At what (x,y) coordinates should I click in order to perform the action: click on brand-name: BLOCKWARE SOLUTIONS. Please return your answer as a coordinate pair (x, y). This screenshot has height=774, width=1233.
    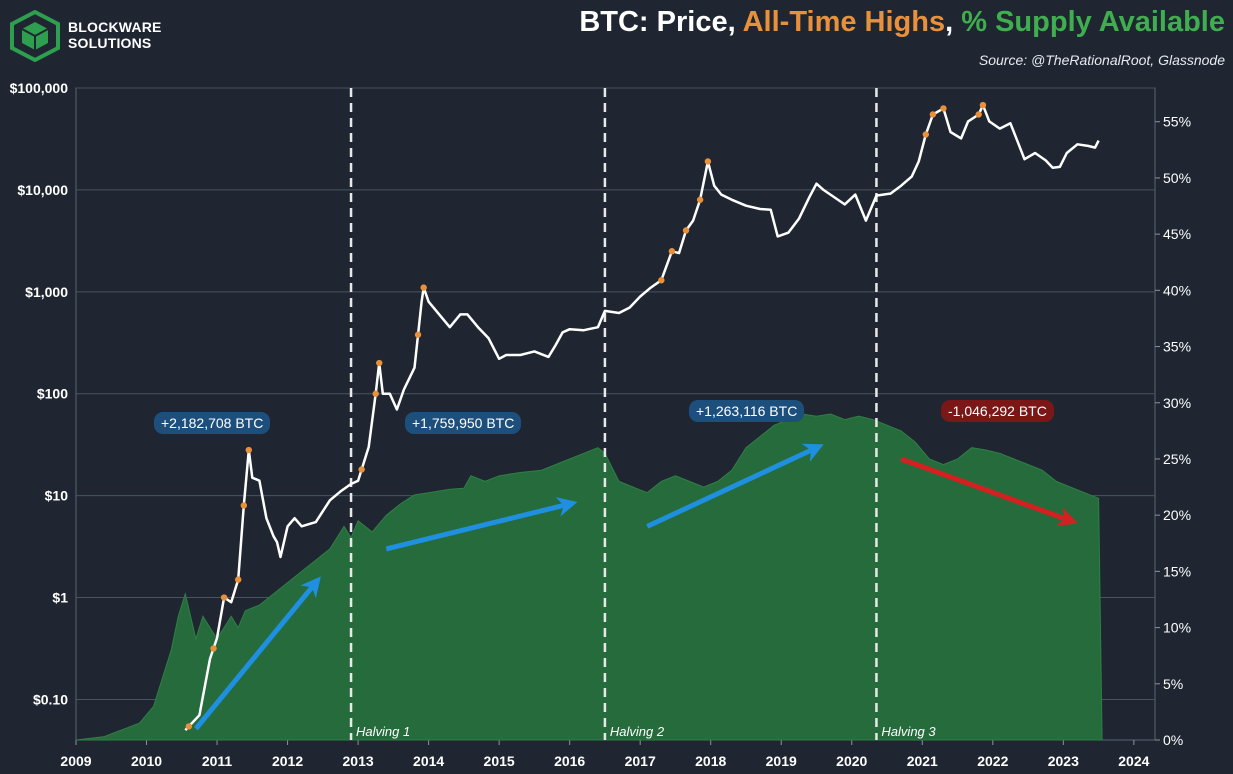
    Looking at the image, I should click on (115, 35).